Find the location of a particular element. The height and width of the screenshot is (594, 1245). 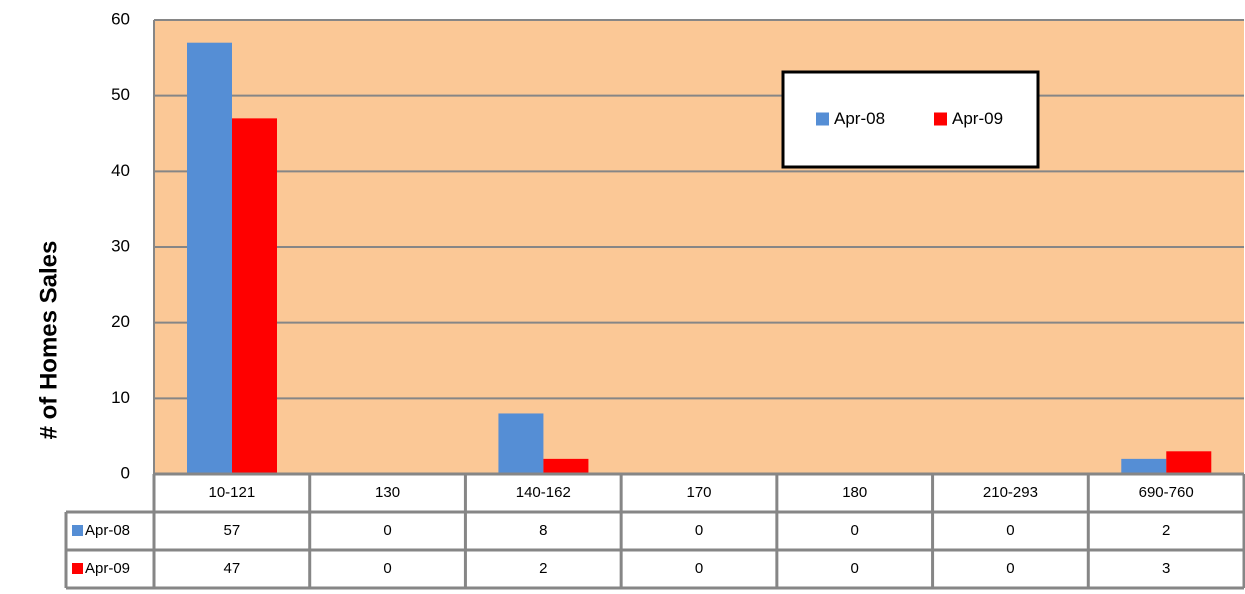

y-tick-label: 60 is located at coordinates (120, 18).